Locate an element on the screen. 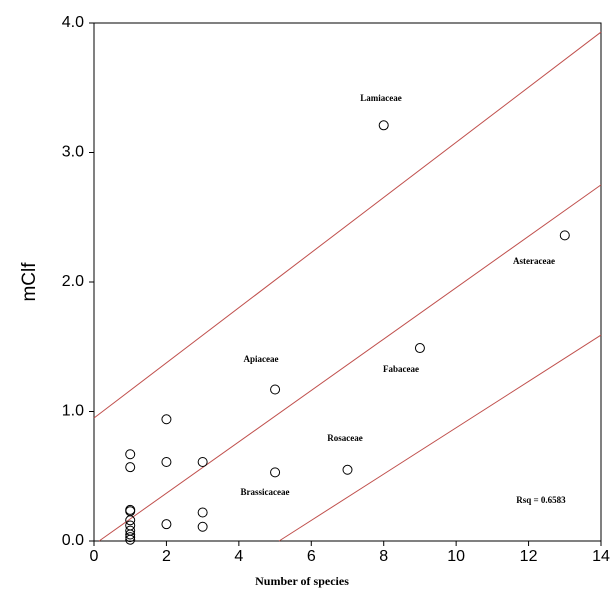  x-tick-label: 2 is located at coordinates (166, 556).